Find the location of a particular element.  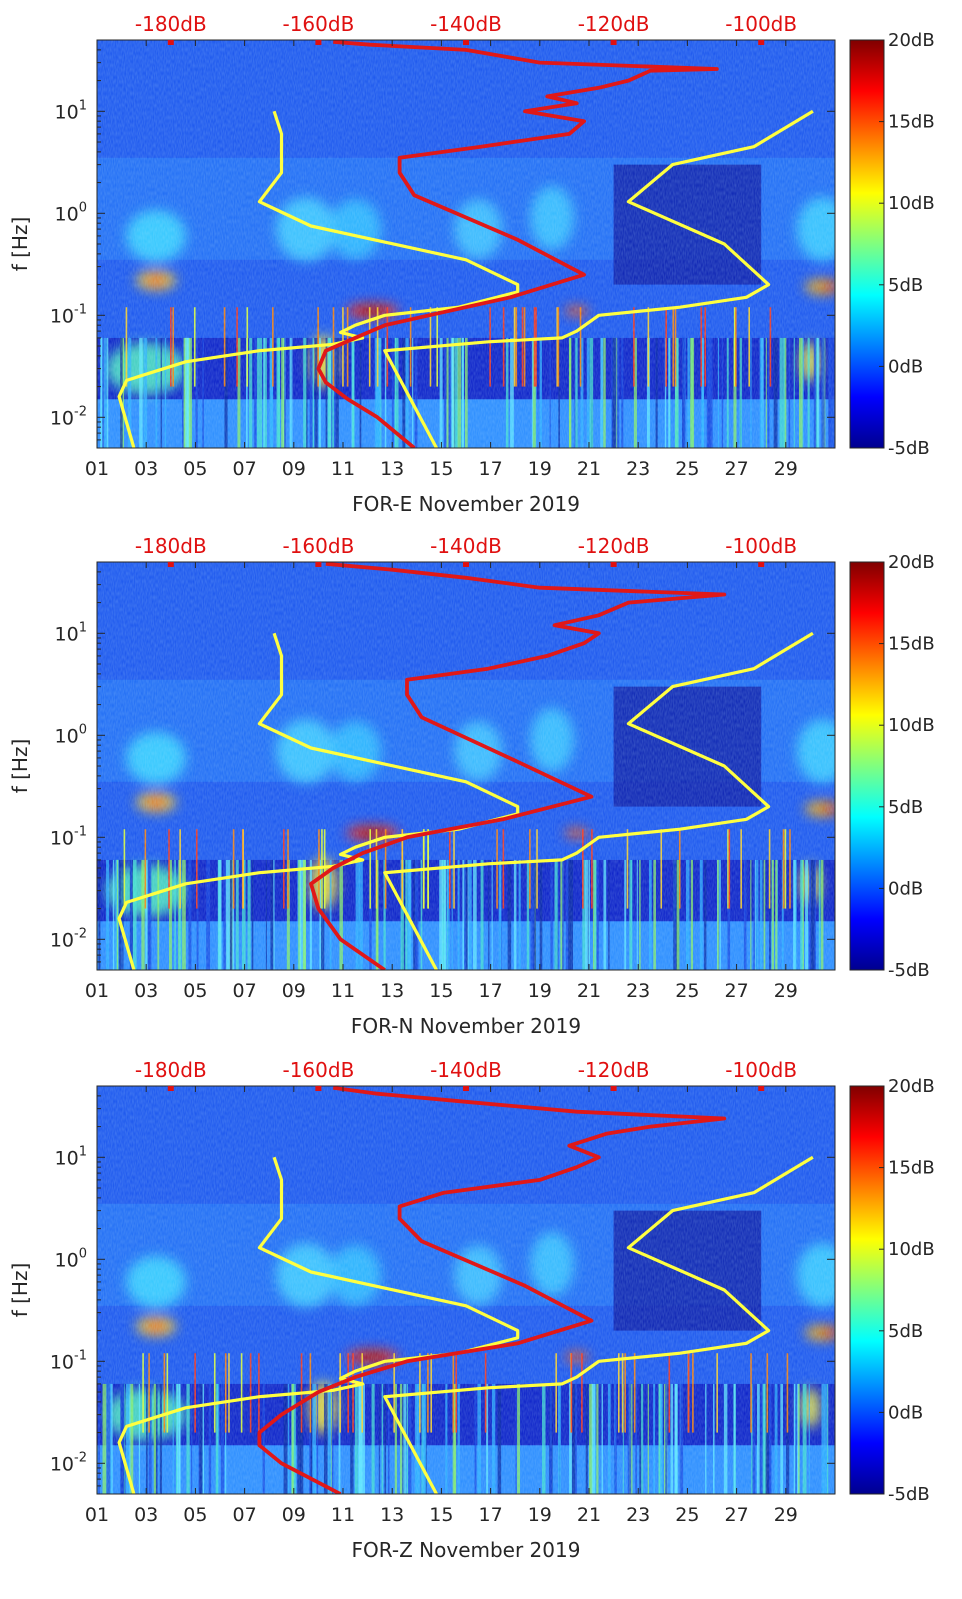

colorbar-tick-label: 10dB is located at coordinates (911, 203).